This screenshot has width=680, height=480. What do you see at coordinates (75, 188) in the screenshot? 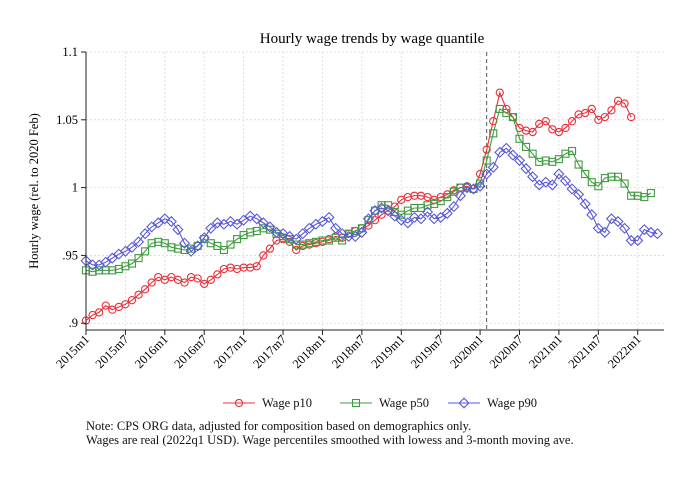
I see `y-tick-label: 1` at bounding box center [75, 188].